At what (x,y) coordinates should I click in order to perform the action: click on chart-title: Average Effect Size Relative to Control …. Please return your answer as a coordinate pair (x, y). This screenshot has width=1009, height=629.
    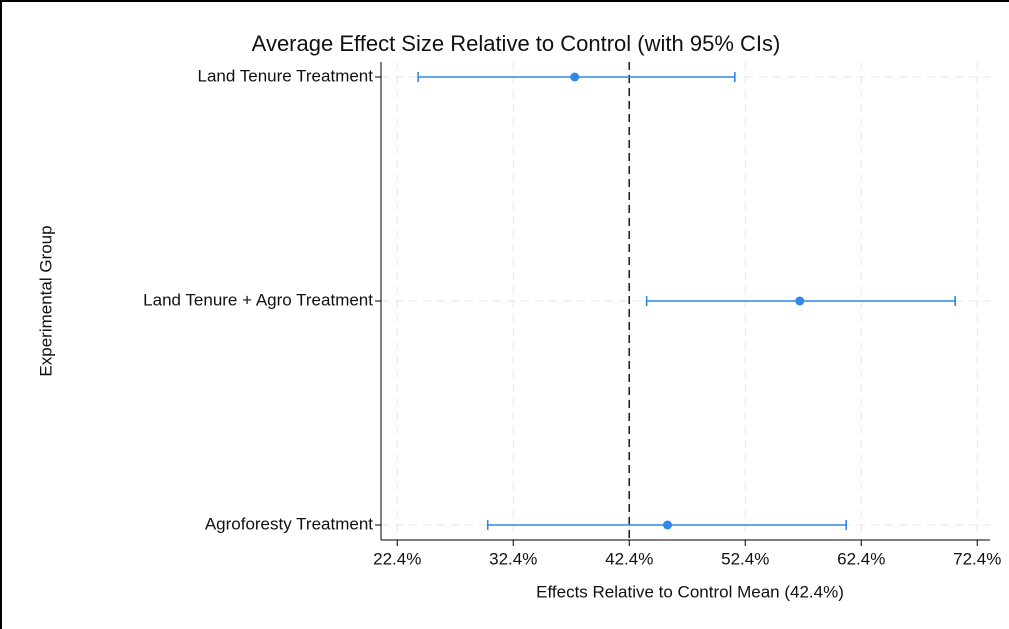
    Looking at the image, I should click on (516, 43).